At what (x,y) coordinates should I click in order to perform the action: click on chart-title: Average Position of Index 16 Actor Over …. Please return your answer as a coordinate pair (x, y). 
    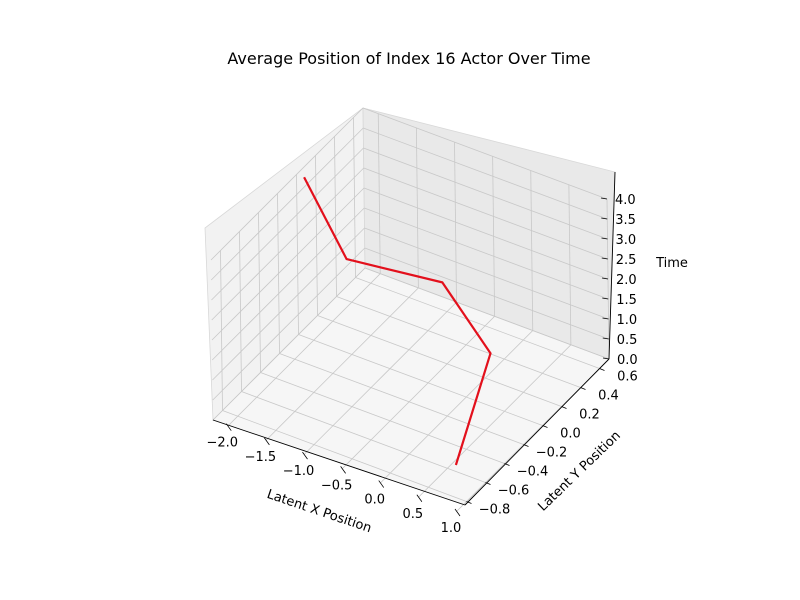
    Looking at the image, I should click on (408, 58).